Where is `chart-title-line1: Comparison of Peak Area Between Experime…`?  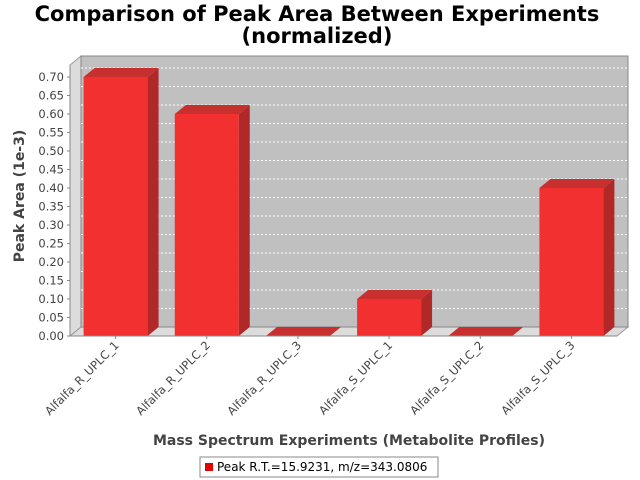 chart-title-line1: Comparison of Peak Area Between Experime… is located at coordinates (317, 14).